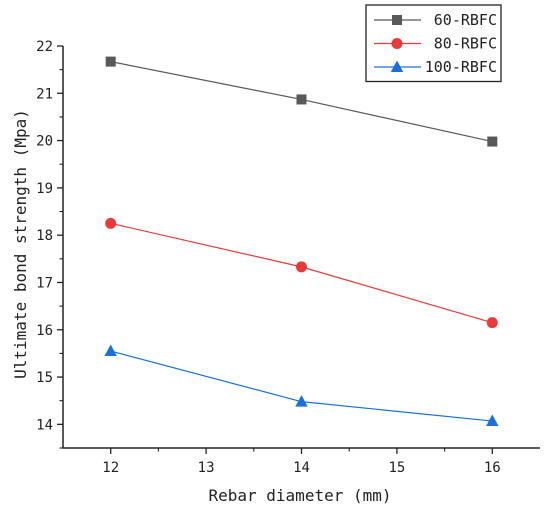 The width and height of the screenshot is (550, 513). What do you see at coordinates (44, 236) in the screenshot?
I see `y-tick-label: 18` at bounding box center [44, 236].